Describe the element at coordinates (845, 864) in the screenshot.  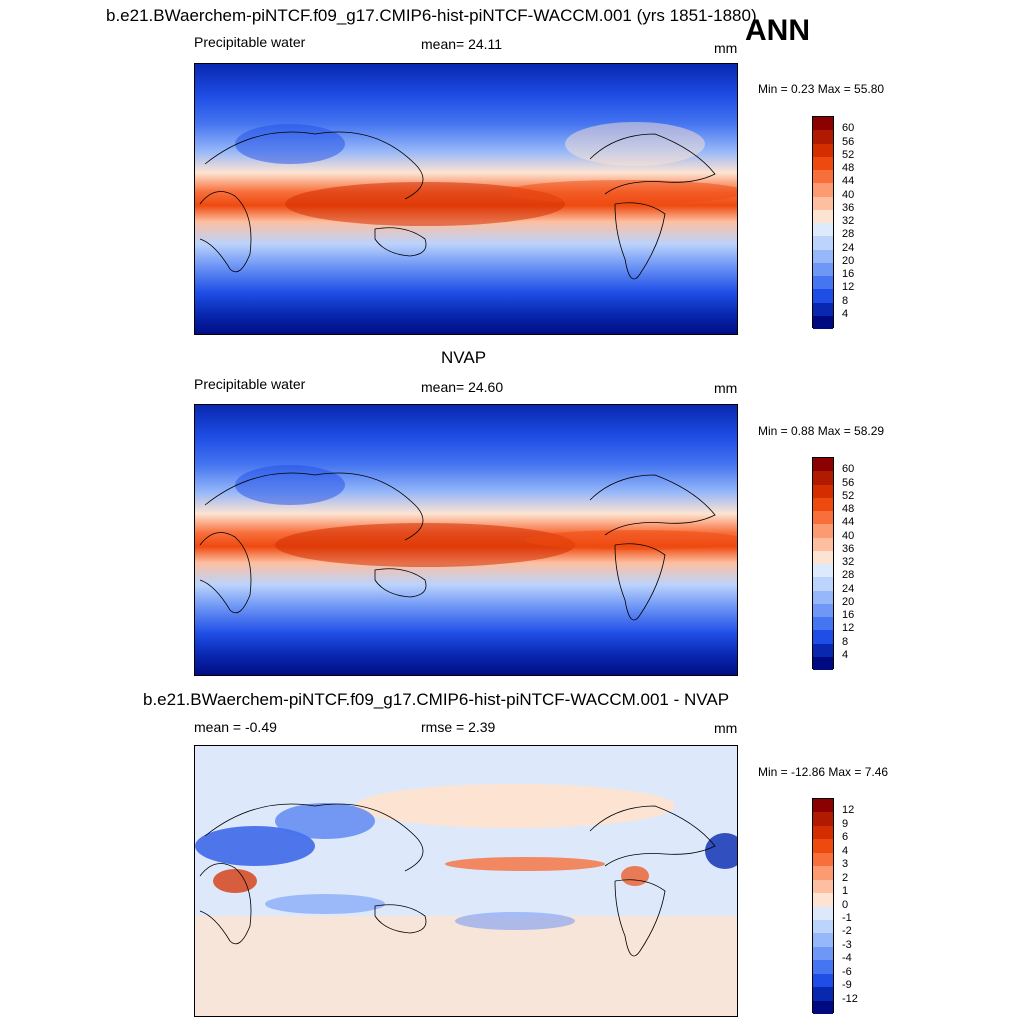
I see `colorbar-tick-label: 3` at that location.